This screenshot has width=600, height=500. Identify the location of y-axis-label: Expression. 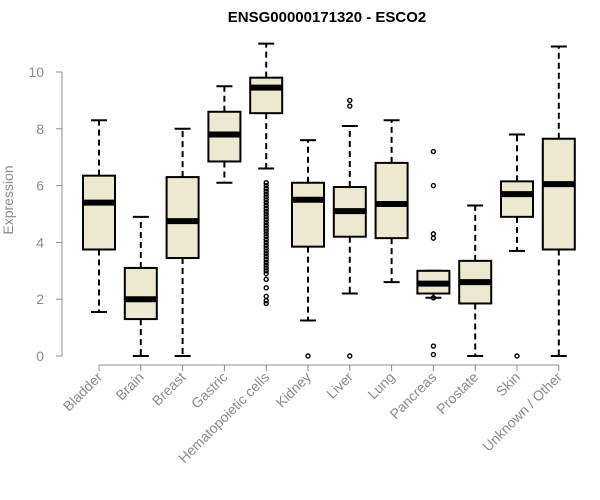
(8, 199).